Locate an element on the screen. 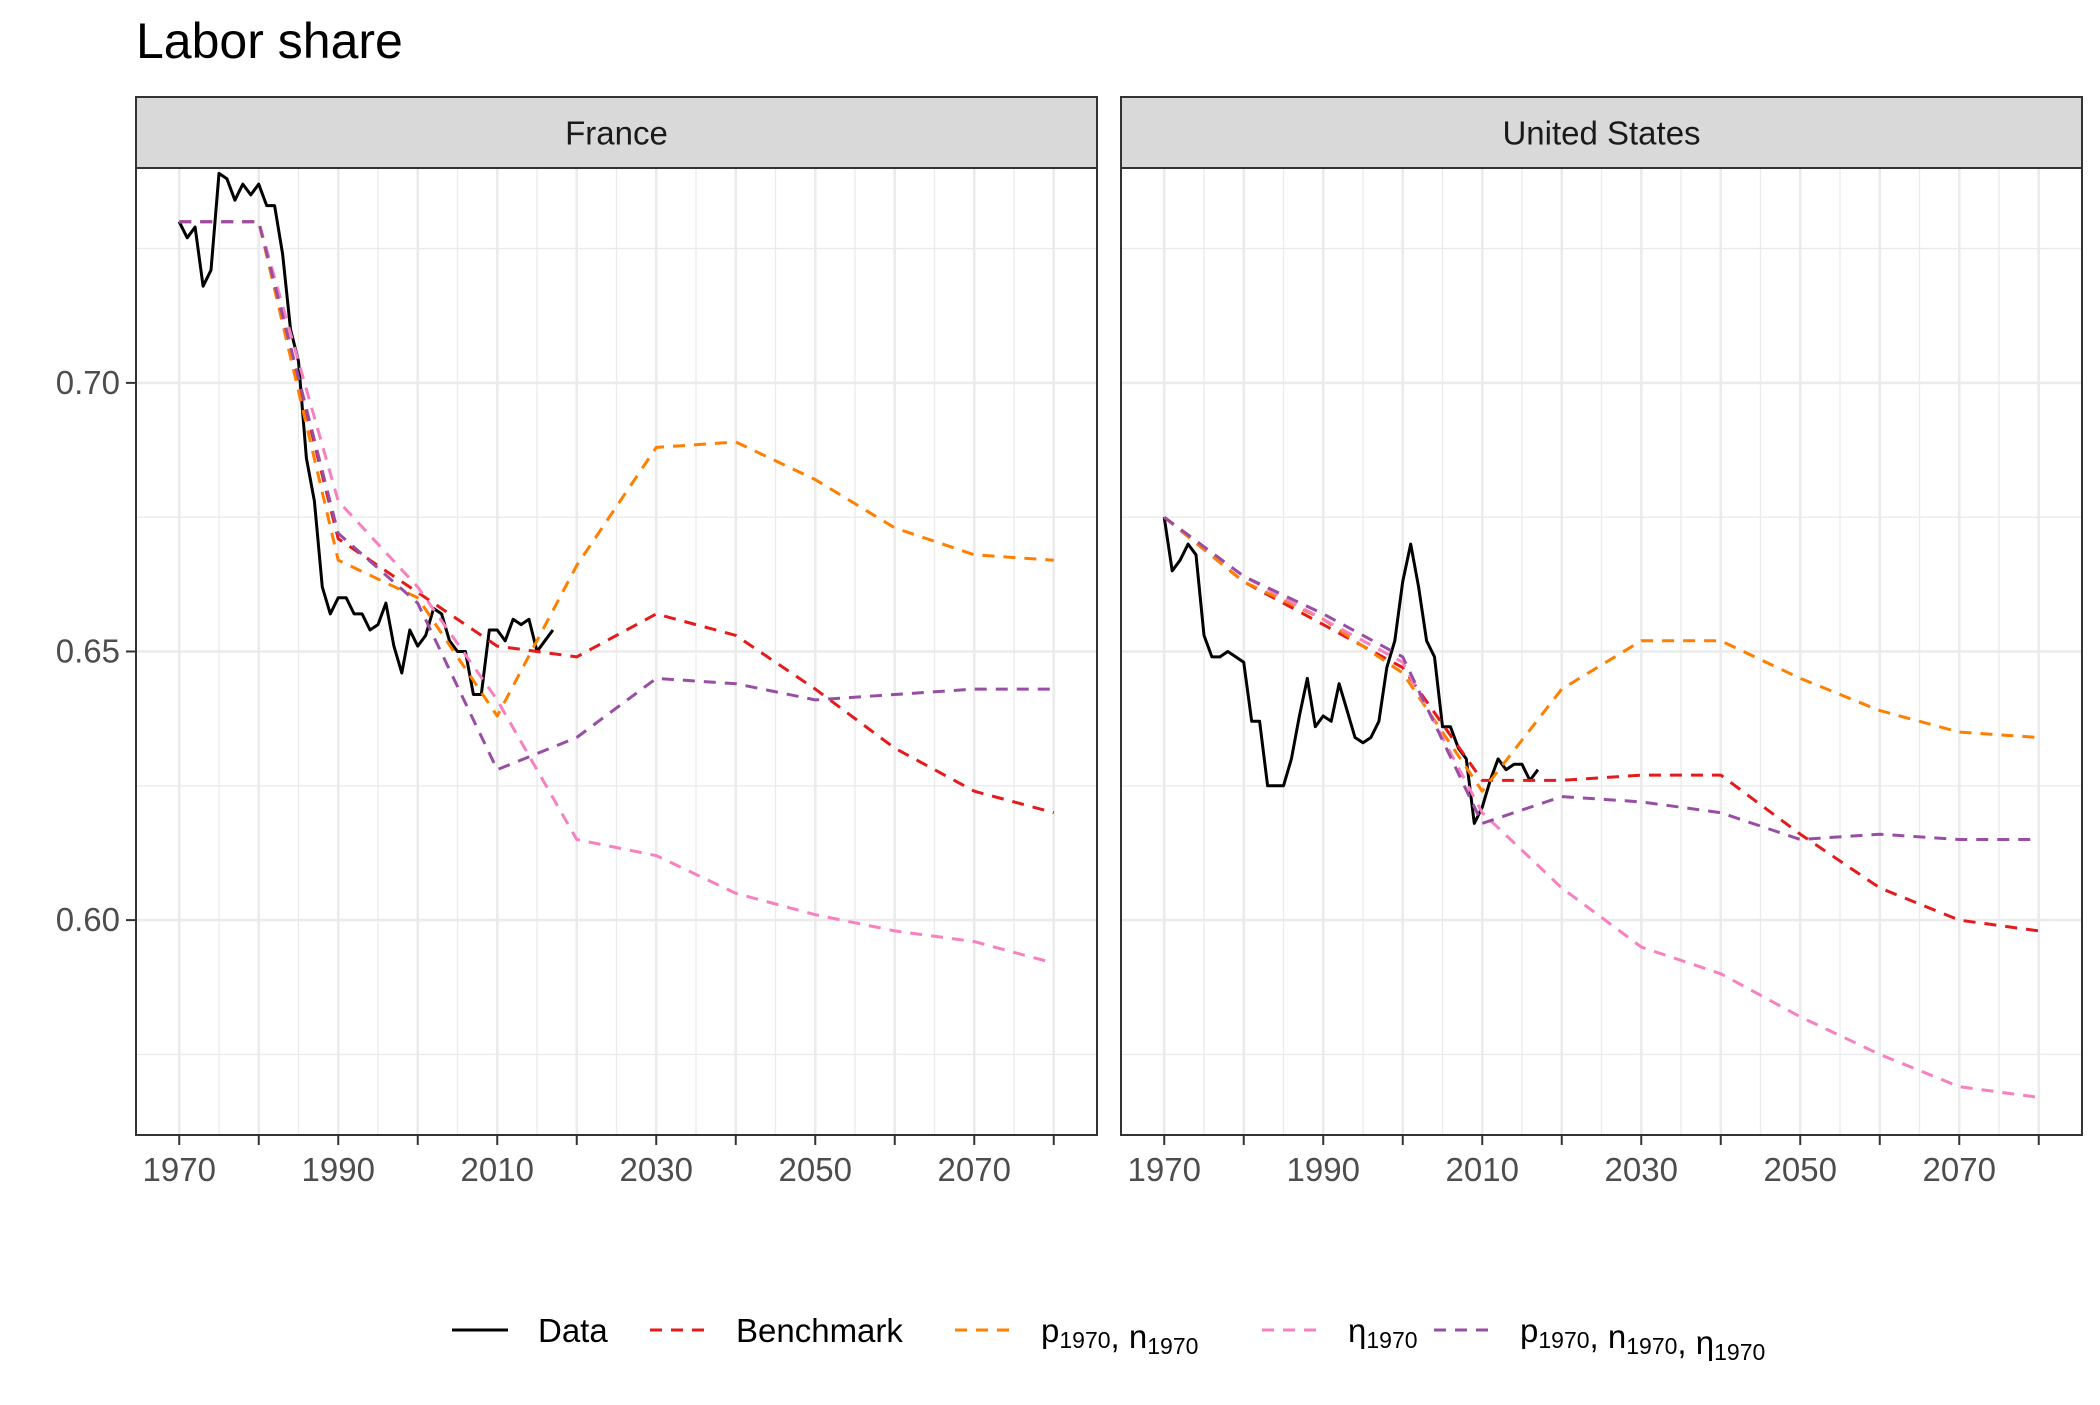  legend-item-benchmark: Benchmark is located at coordinates (776, 1330).